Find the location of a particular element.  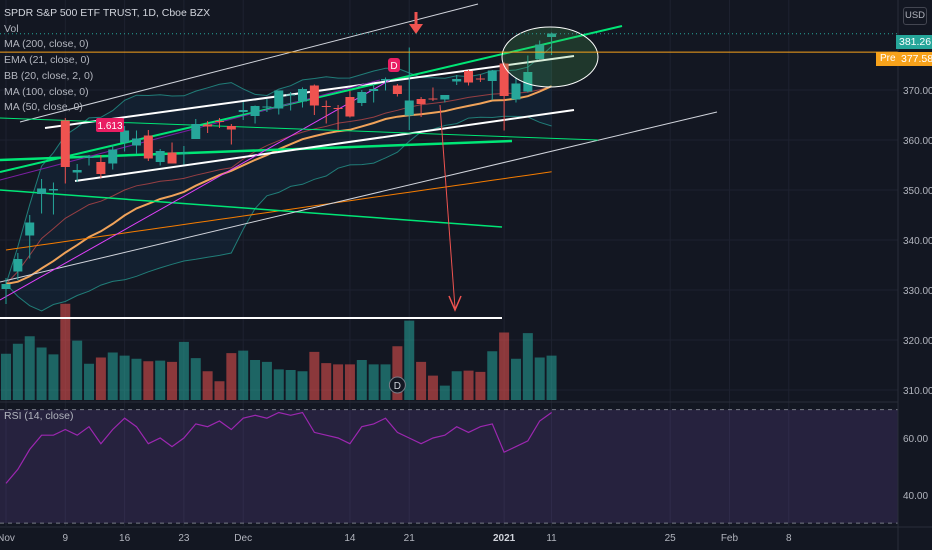

price-tick-label: 340.00 is located at coordinates (917, 241).